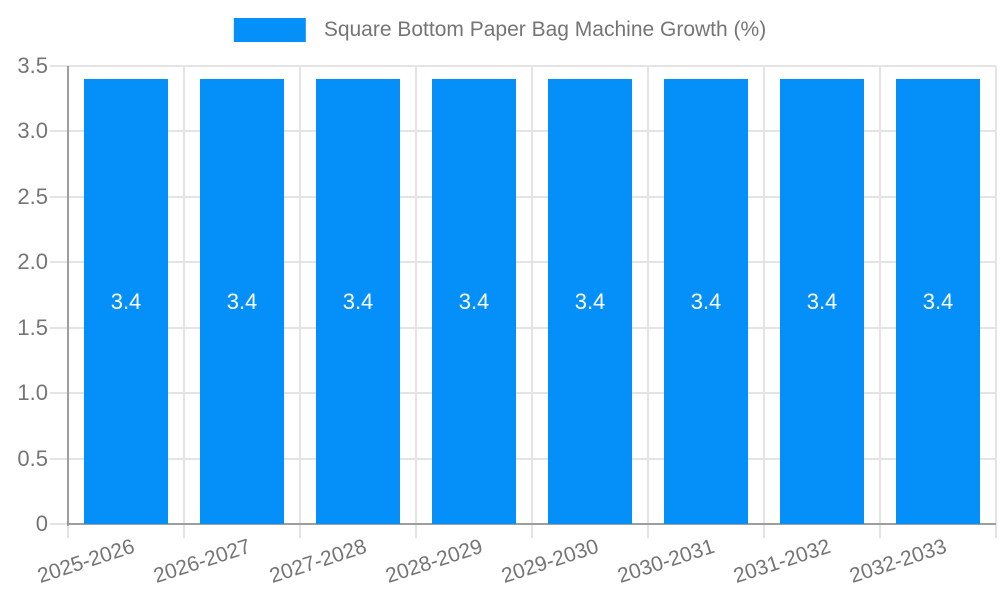  Describe the element at coordinates (32, 327) in the screenshot. I see `y-axis-tick-label: 1.5` at that location.